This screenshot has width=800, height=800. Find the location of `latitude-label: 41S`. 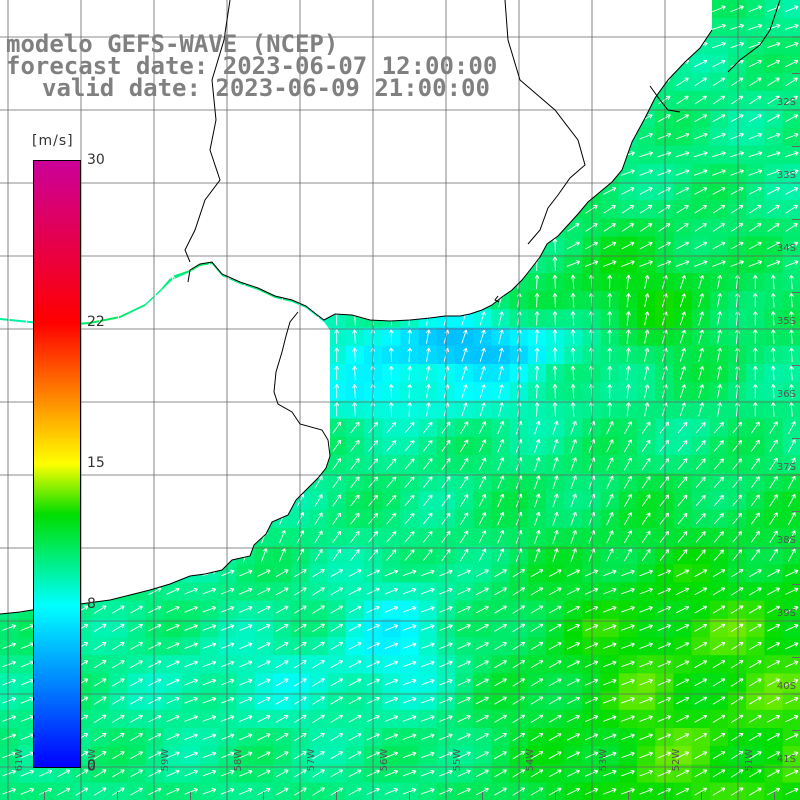

latitude-label: 41S is located at coordinates (786, 759).